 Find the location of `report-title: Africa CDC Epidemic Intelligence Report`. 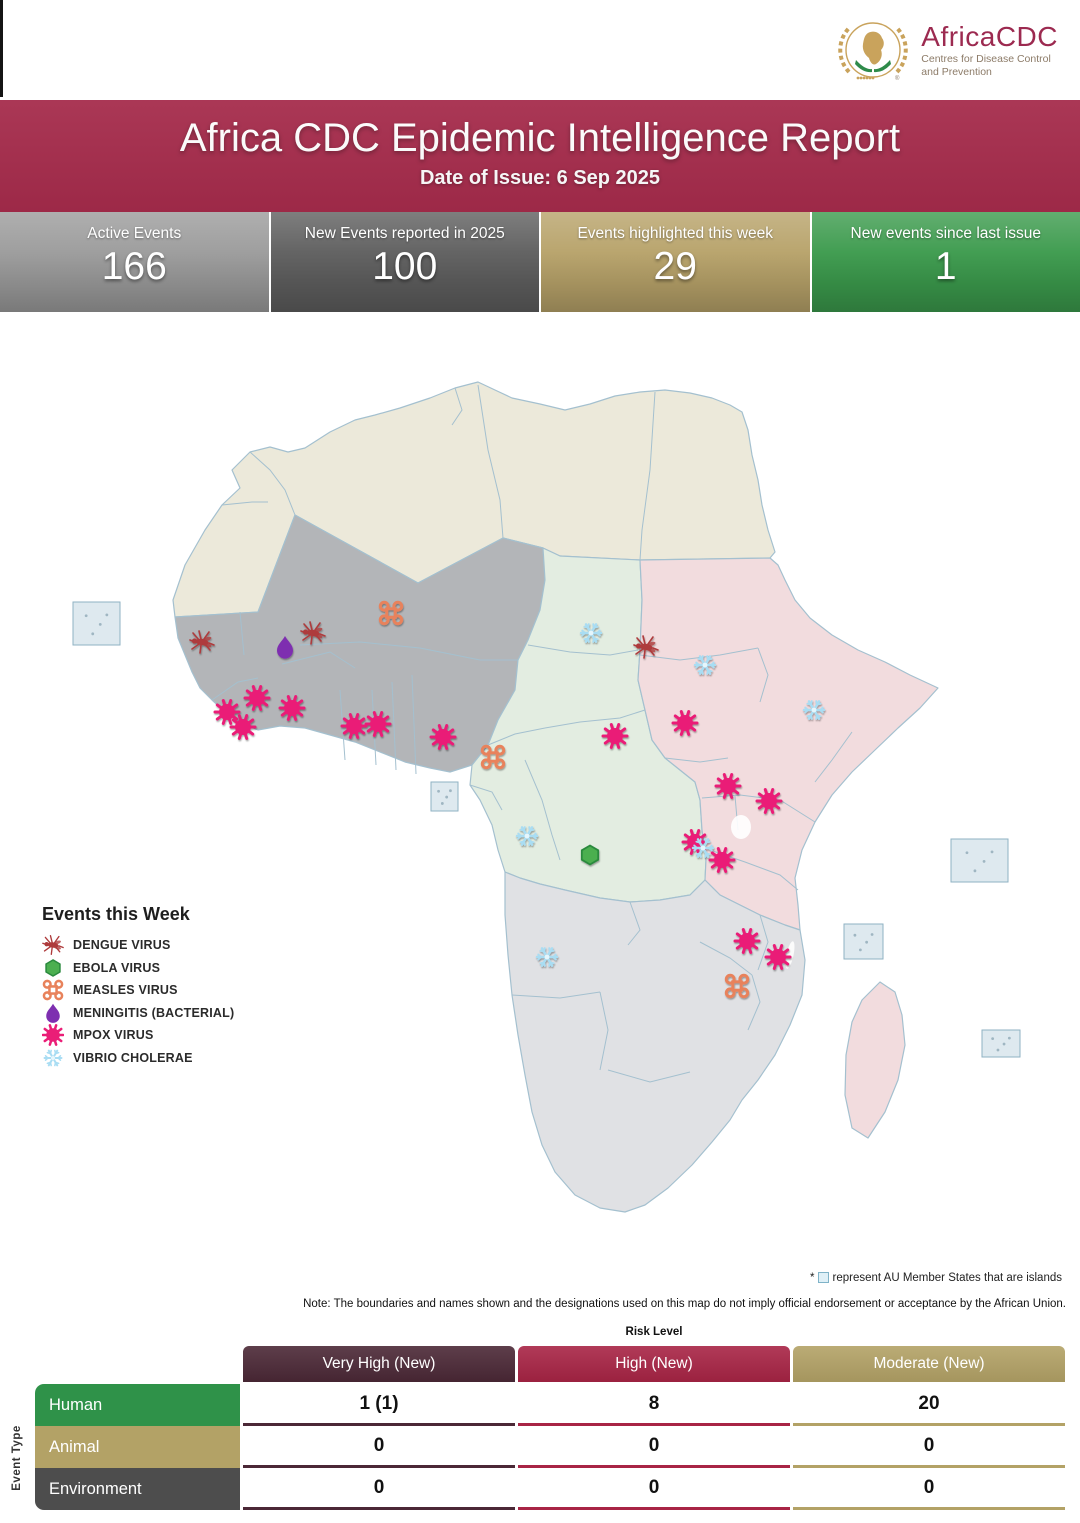

report-title: Africa CDC Epidemic Intelligence Report is located at coordinates (540, 138).